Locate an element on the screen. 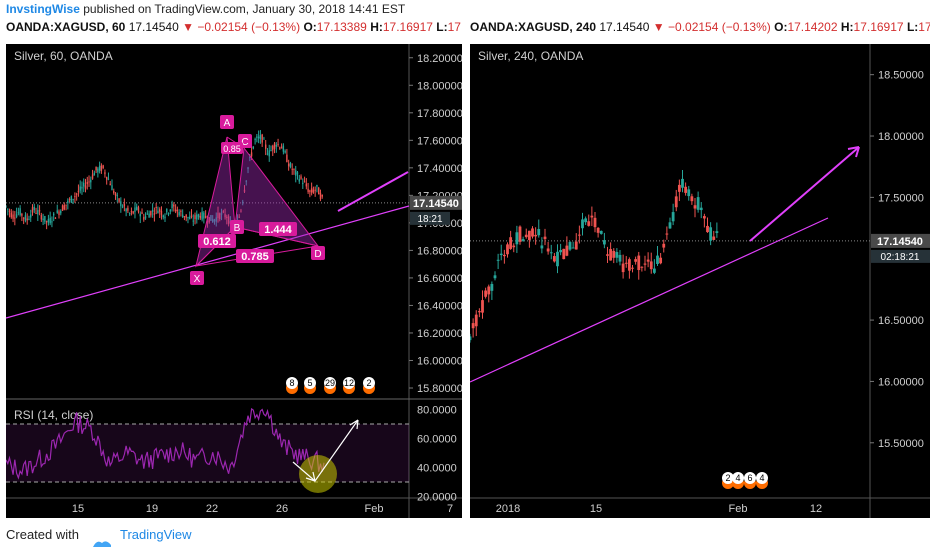 Image resolution: width=932 pixels, height=560 pixels. time-axis-240: 2018 15 Feb 12 is located at coordinates (659, 509).